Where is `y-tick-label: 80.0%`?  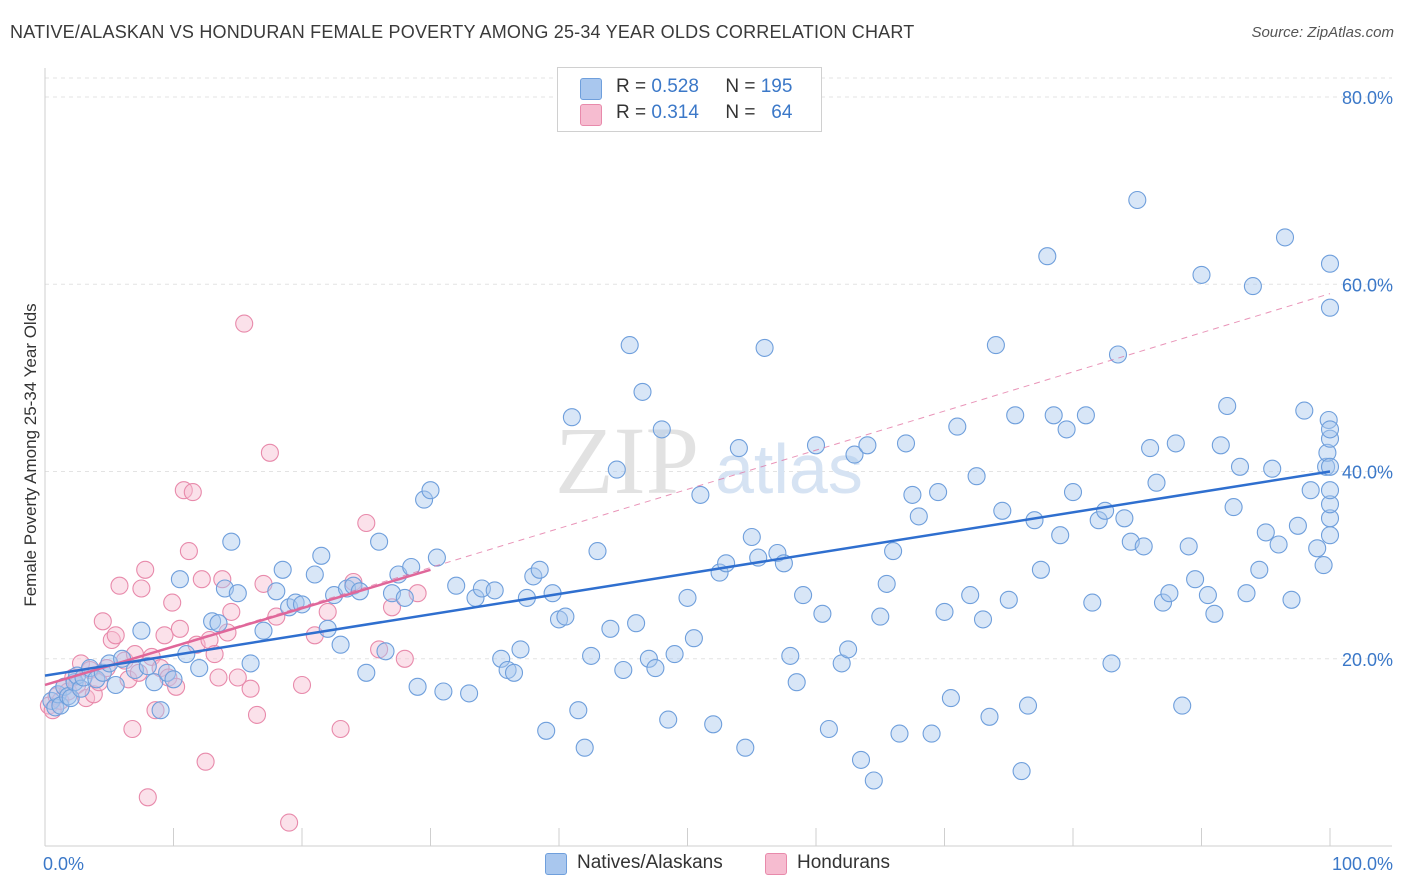 y-tick-label: 80.0% is located at coordinates (1367, 98).